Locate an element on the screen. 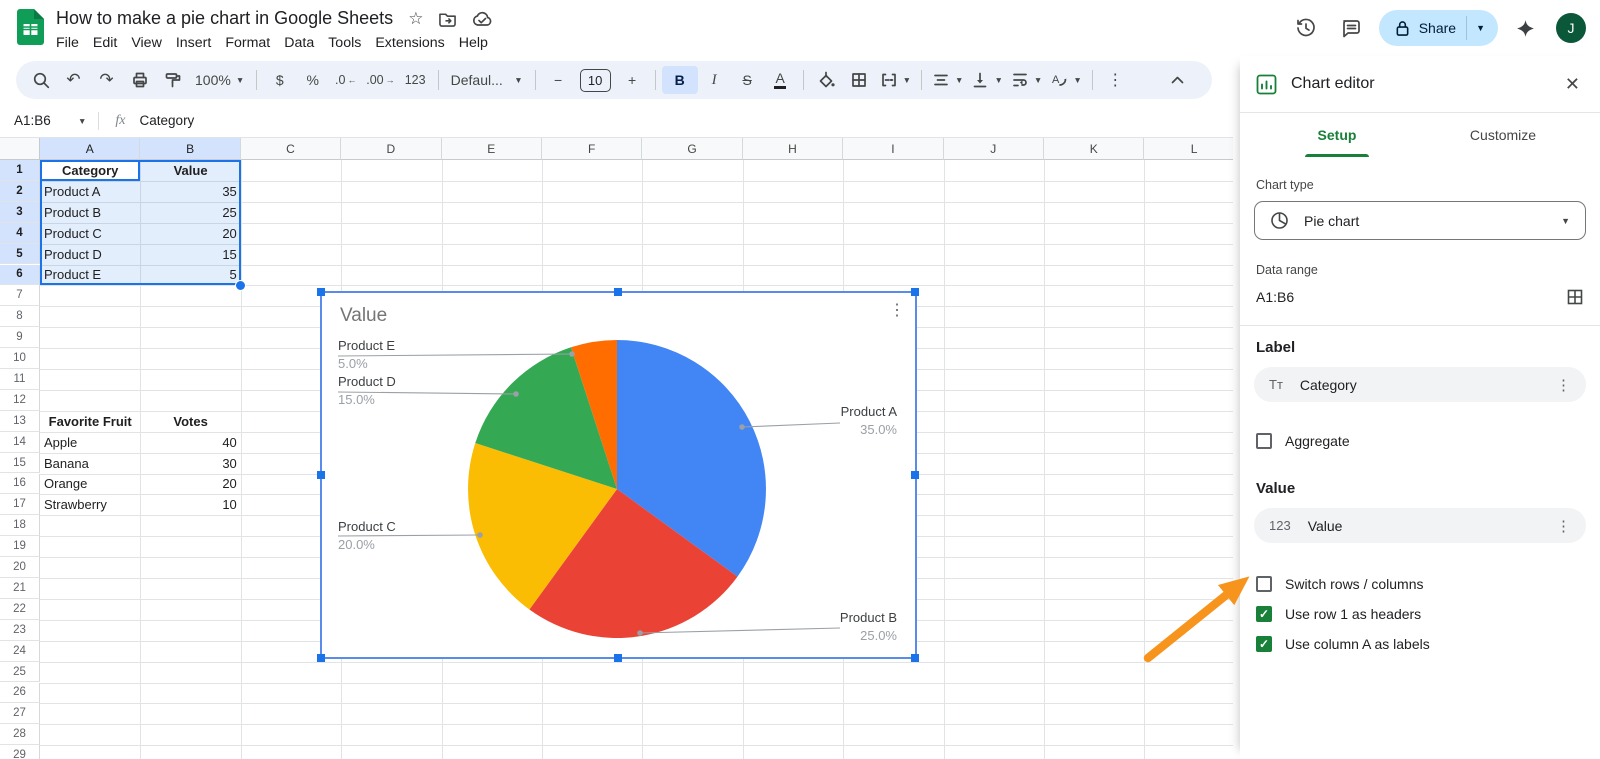  sheets-logo is located at coordinates (30, 27).